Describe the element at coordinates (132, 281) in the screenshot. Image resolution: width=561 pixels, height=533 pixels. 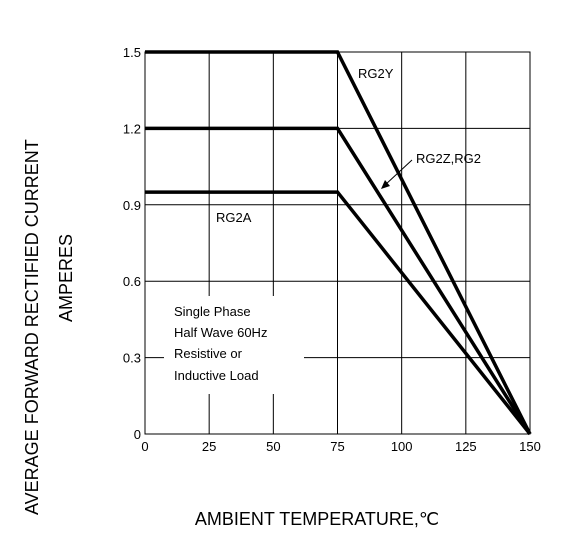
I see `y-tick-label-2: 0.6` at that location.